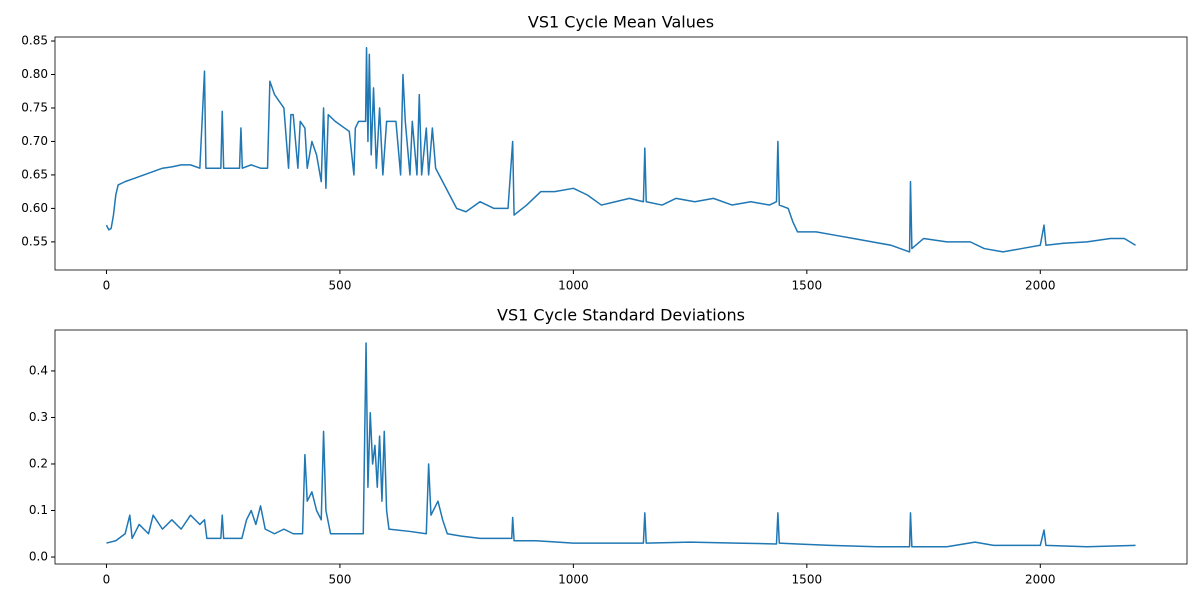  What do you see at coordinates (38, 463) in the screenshot?
I see `y-tick-label: 0.2` at bounding box center [38, 463].